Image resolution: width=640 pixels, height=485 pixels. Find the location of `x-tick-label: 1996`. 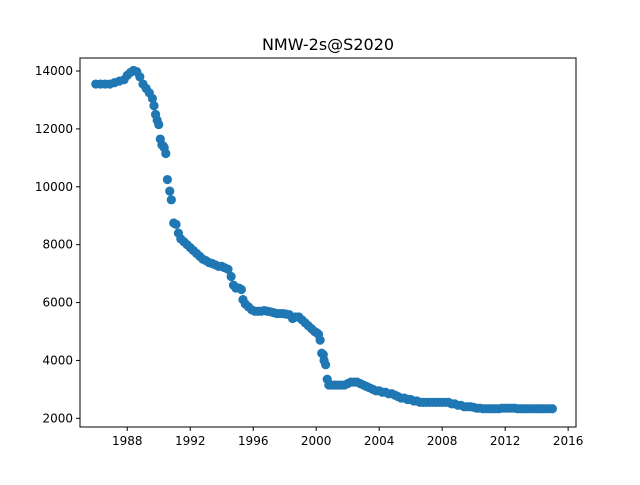

x-tick-label: 1996 is located at coordinates (253, 441).